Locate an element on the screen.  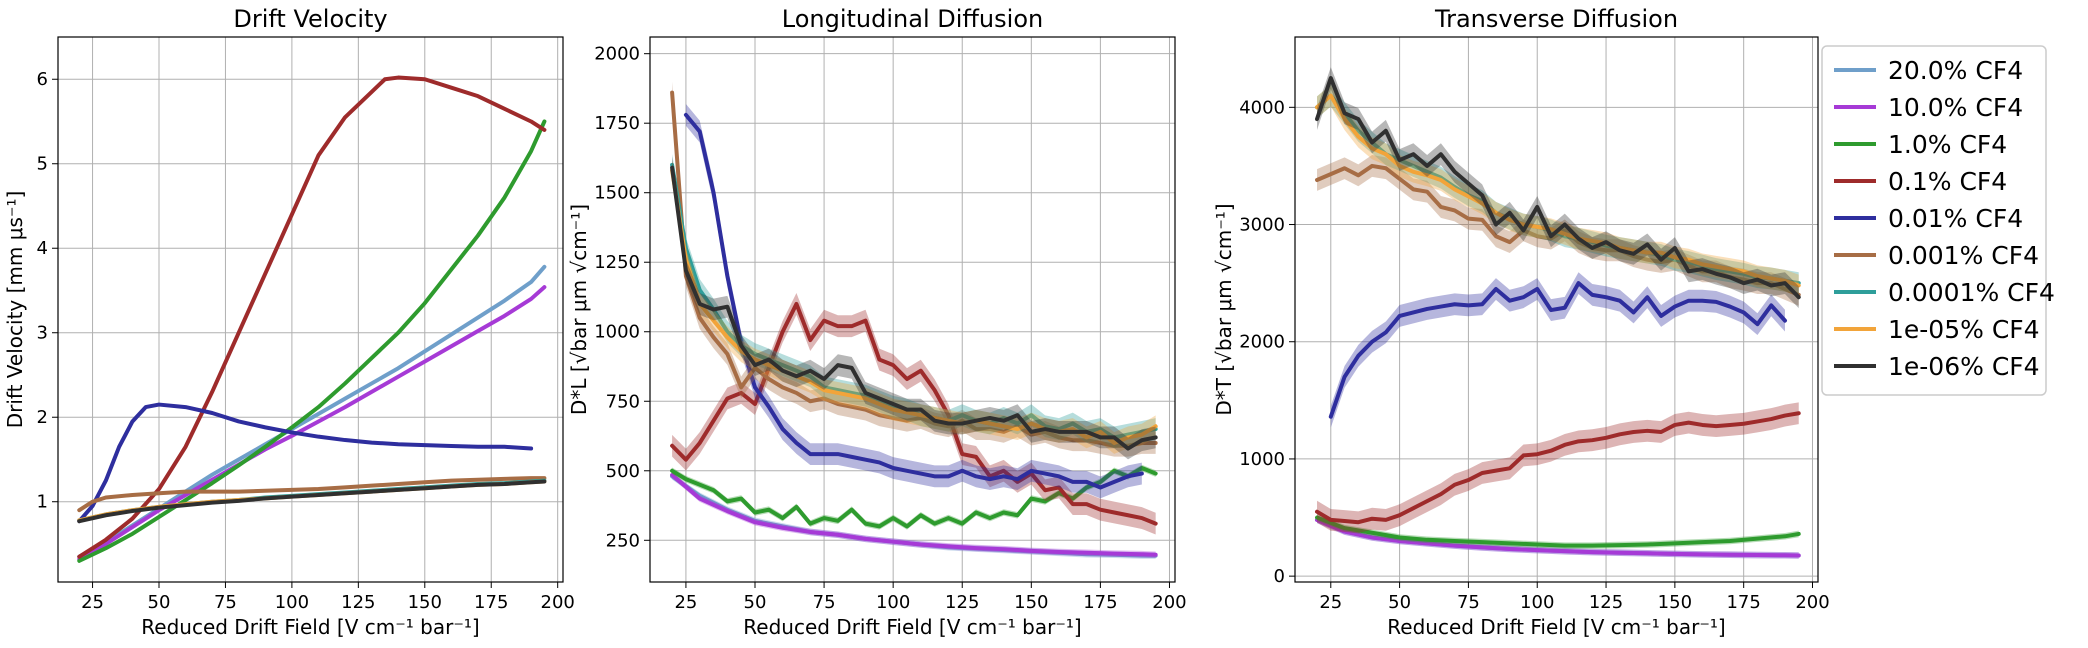
panel-title: Longitudinal Diffusion is located at coordinates (912, 19).